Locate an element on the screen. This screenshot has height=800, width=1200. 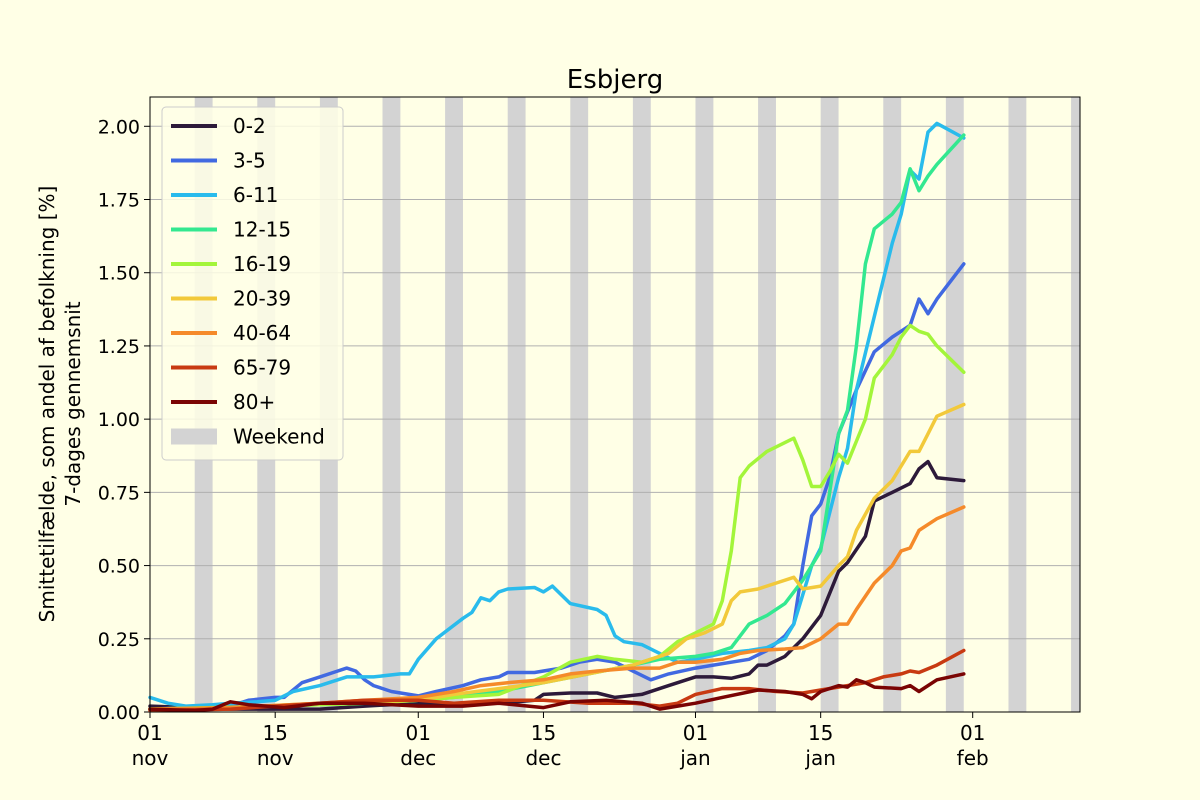
series-line-80+ is located at coordinates (557, 692).